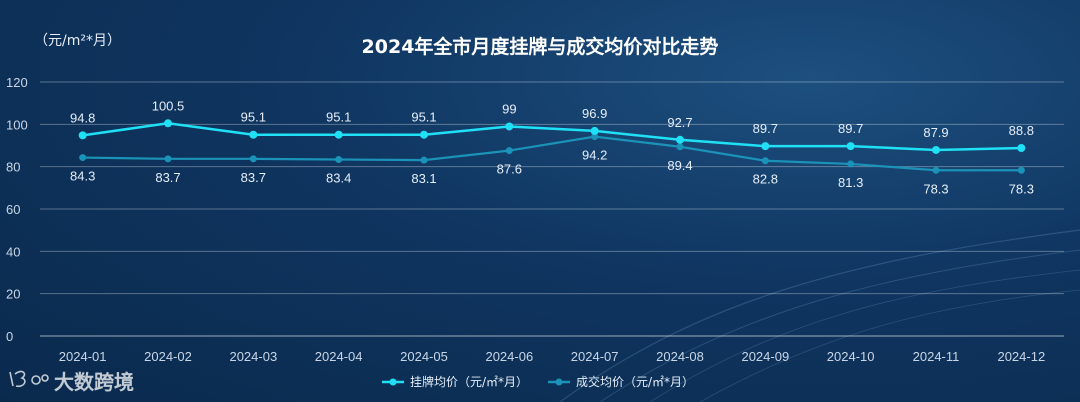  I want to click on y-tick-label: 120, so click(17, 82).